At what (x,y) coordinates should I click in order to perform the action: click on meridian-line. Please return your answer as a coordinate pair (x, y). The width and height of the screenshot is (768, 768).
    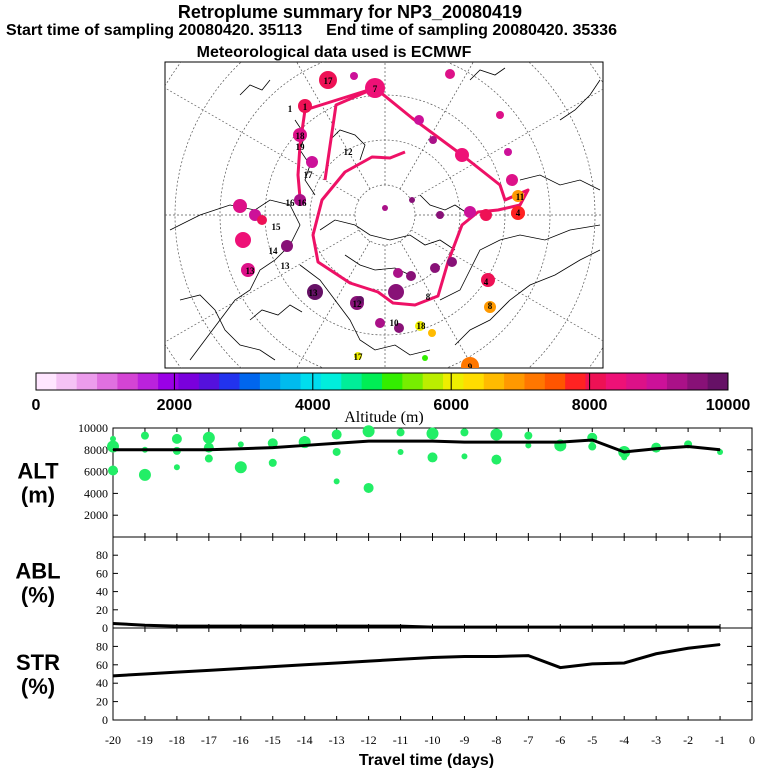
    Looking at the image, I should click on (506, 285).